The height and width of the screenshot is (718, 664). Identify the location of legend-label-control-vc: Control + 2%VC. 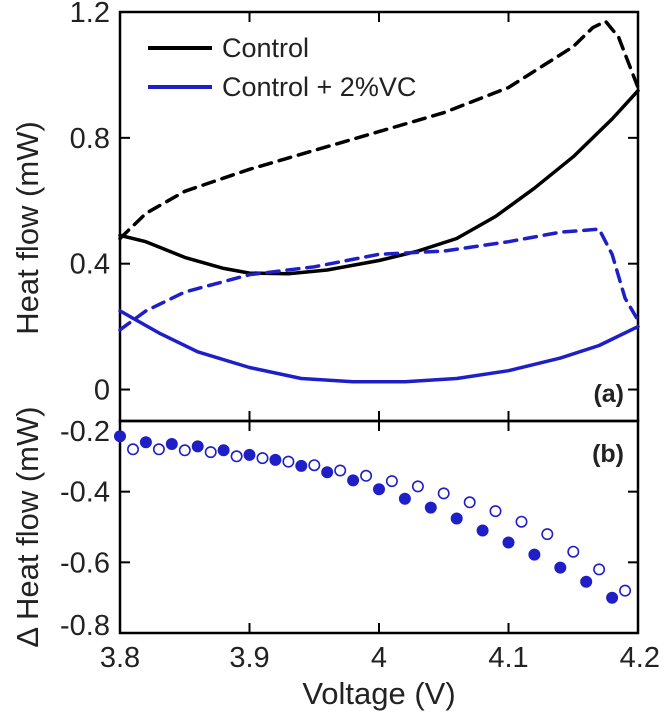
(319, 87).